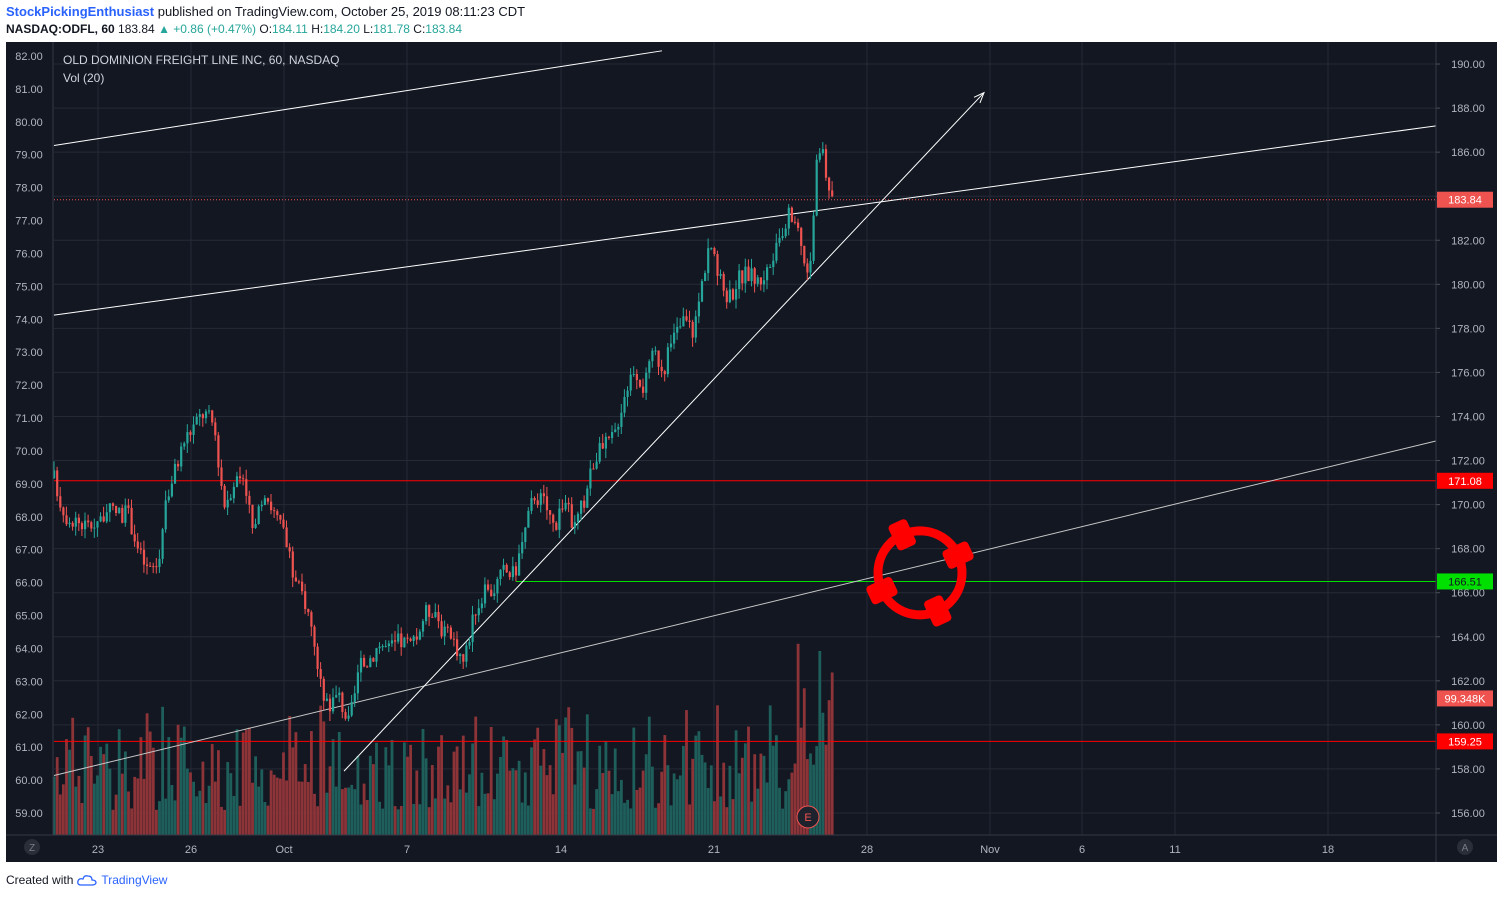  I want to click on left-scale-button: Z, so click(32, 847).